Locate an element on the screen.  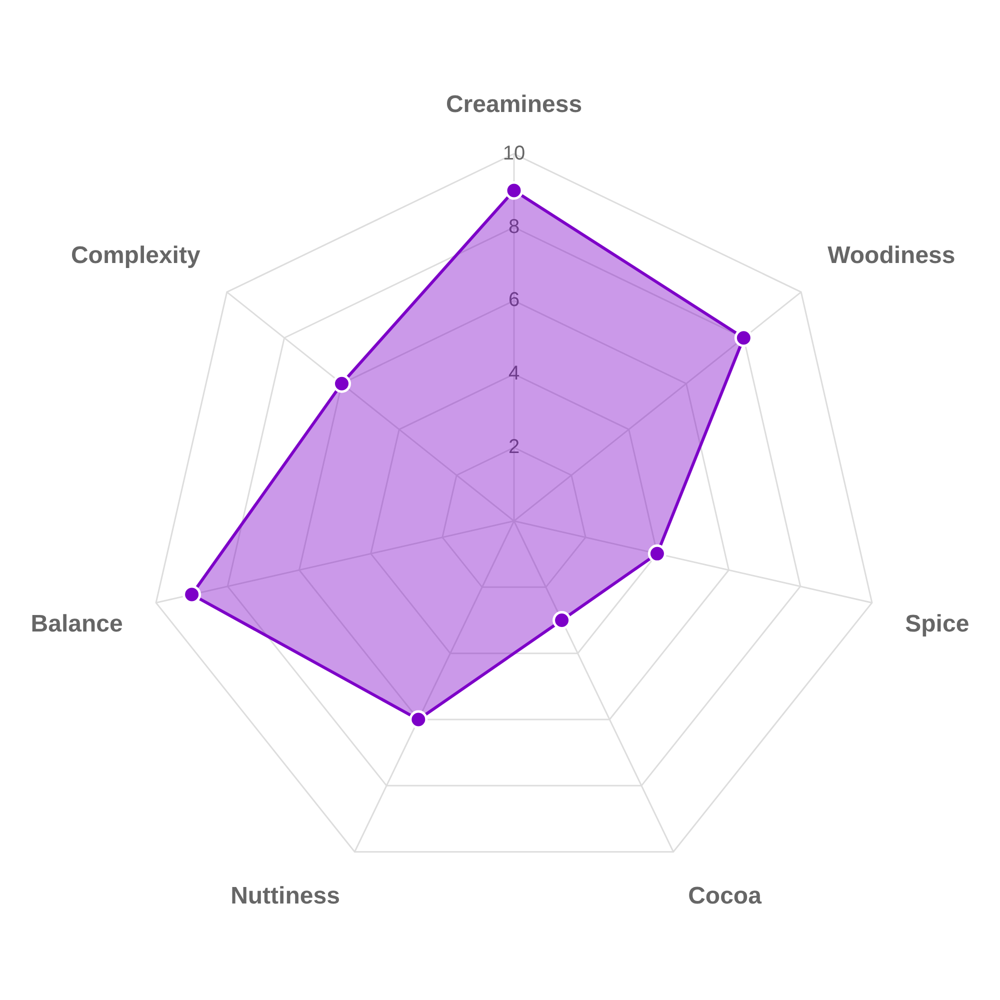
y-tick-label: 6 is located at coordinates (514, 300).